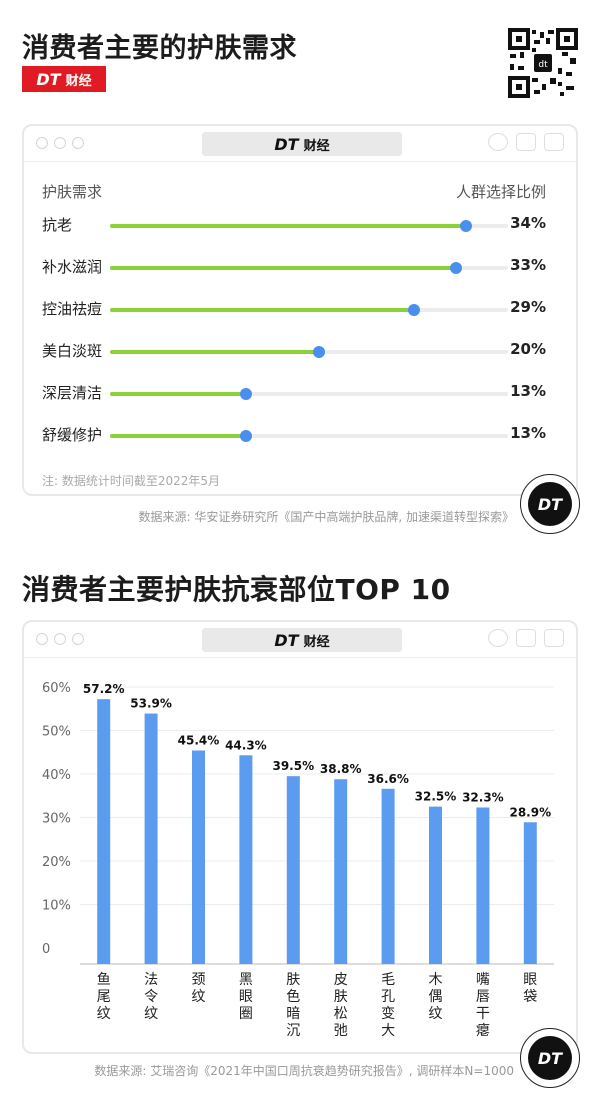 This screenshot has height=1114, width=600. What do you see at coordinates (72, 192) in the screenshot?
I see `column-header-need: 护肤需求` at bounding box center [72, 192].